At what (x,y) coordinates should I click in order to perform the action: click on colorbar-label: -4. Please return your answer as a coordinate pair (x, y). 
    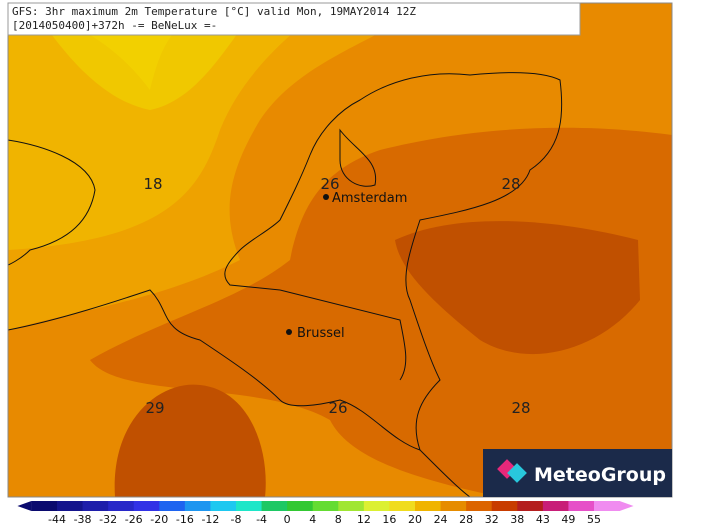
    Looking at the image, I should click on (261, 519).